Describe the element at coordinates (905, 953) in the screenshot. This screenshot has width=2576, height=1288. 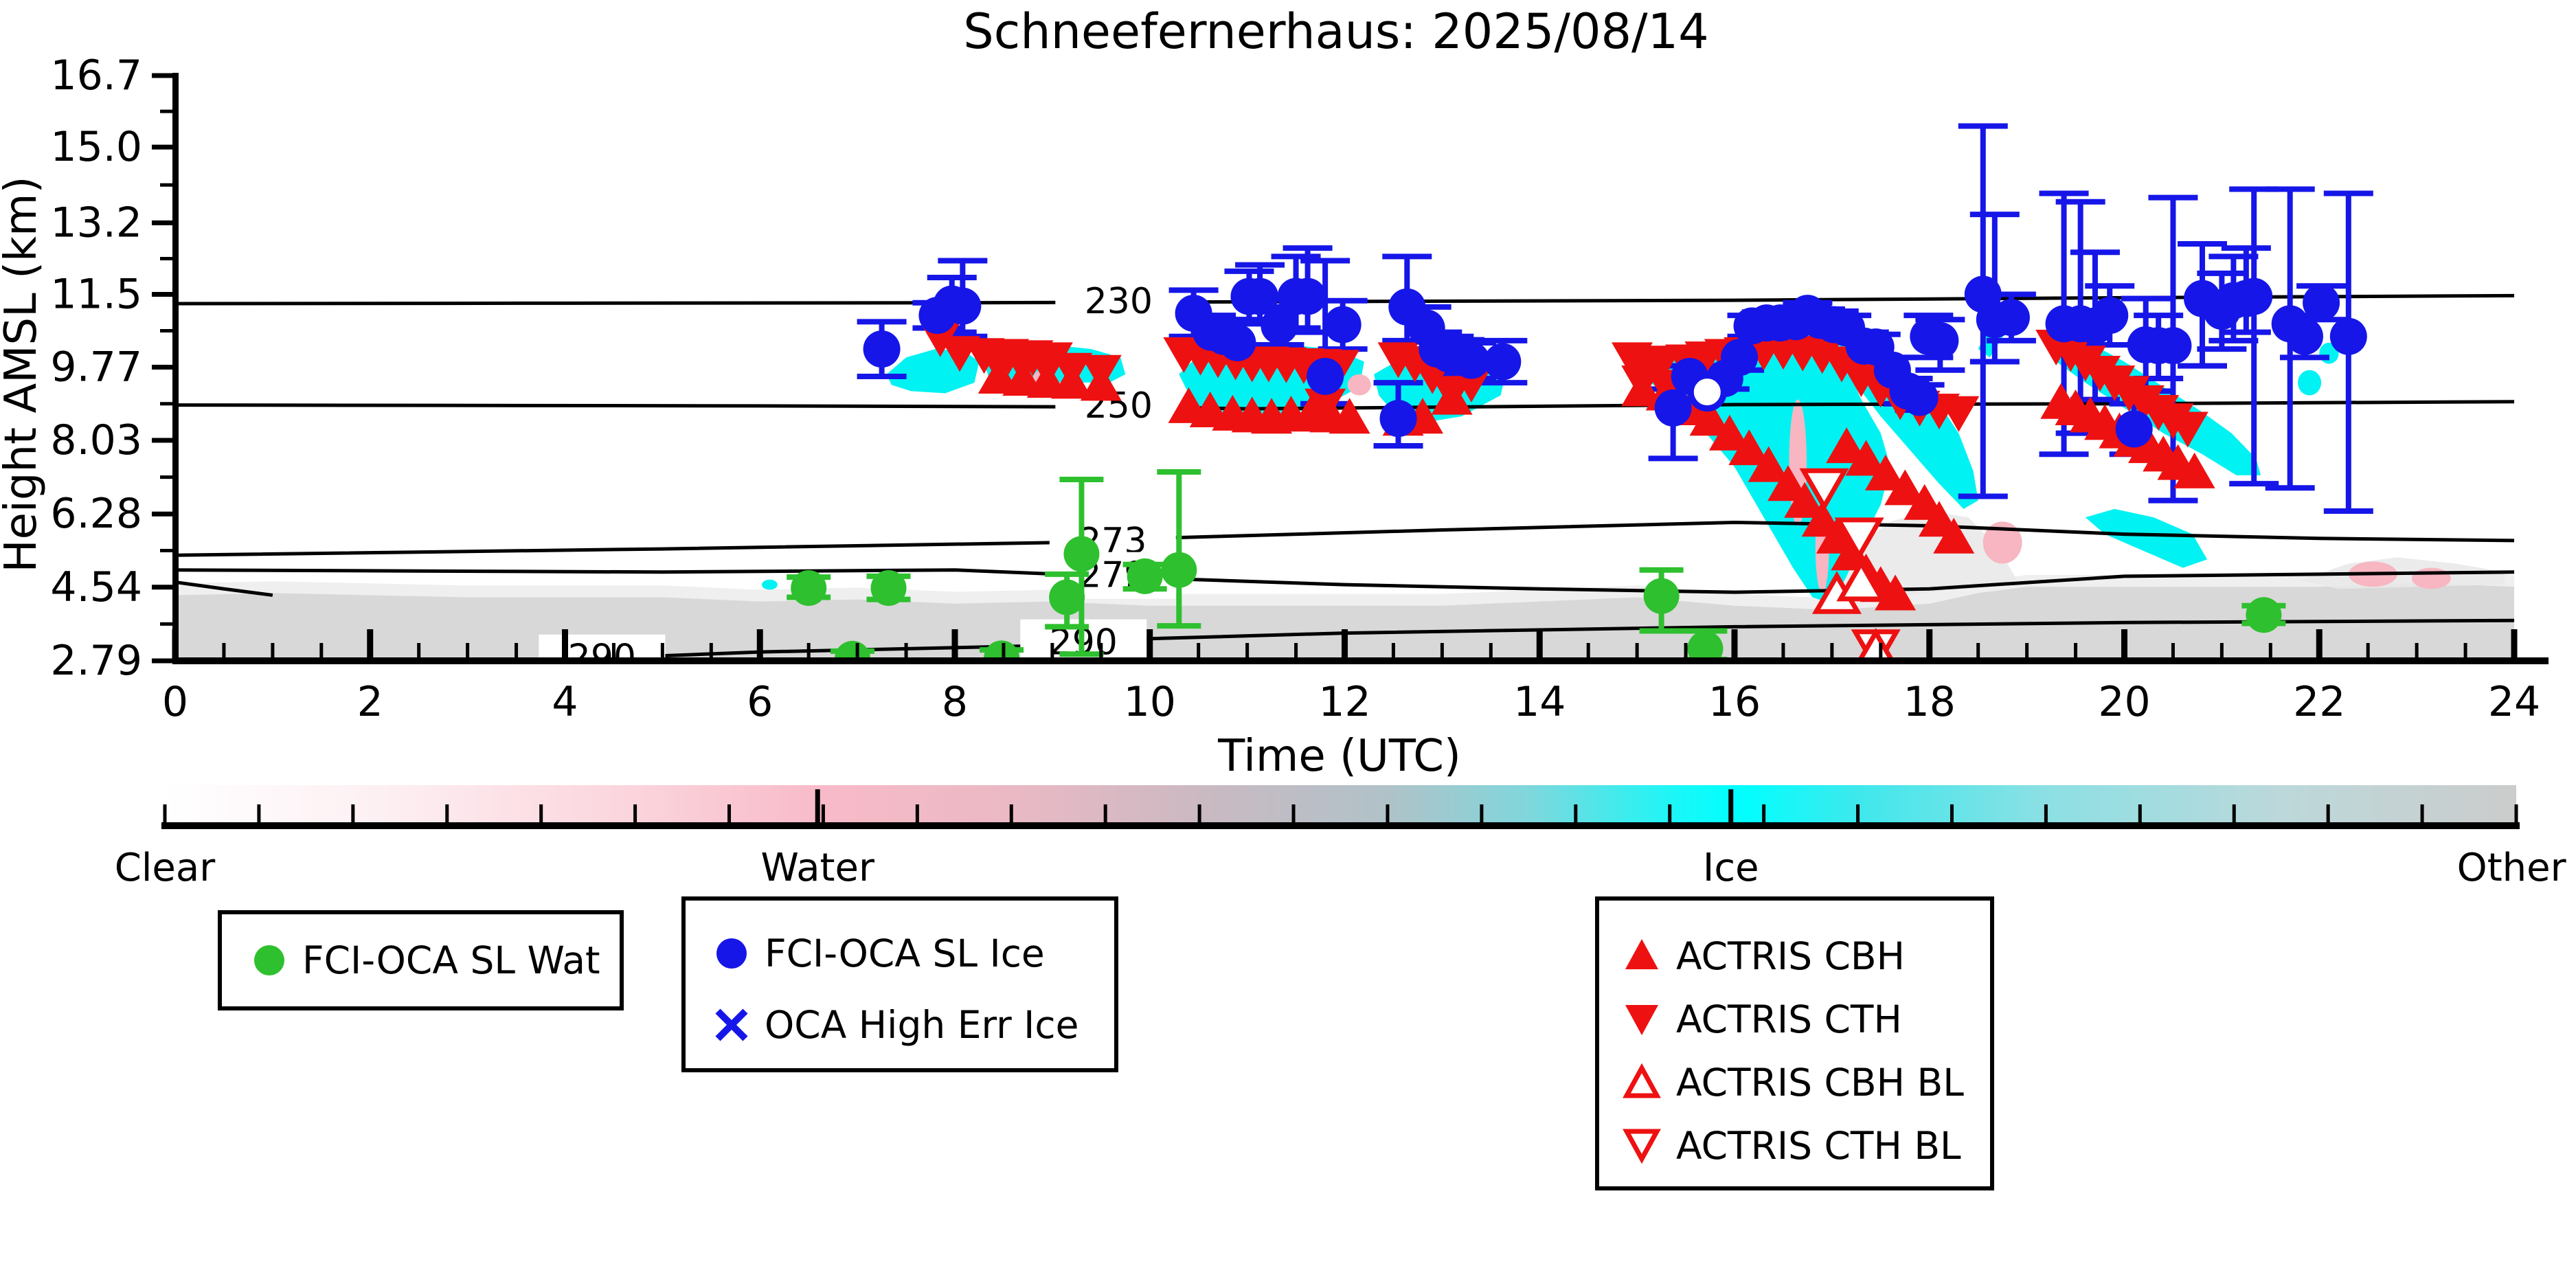
I see `legend-label: FCI-OCA SL Ice` at that location.